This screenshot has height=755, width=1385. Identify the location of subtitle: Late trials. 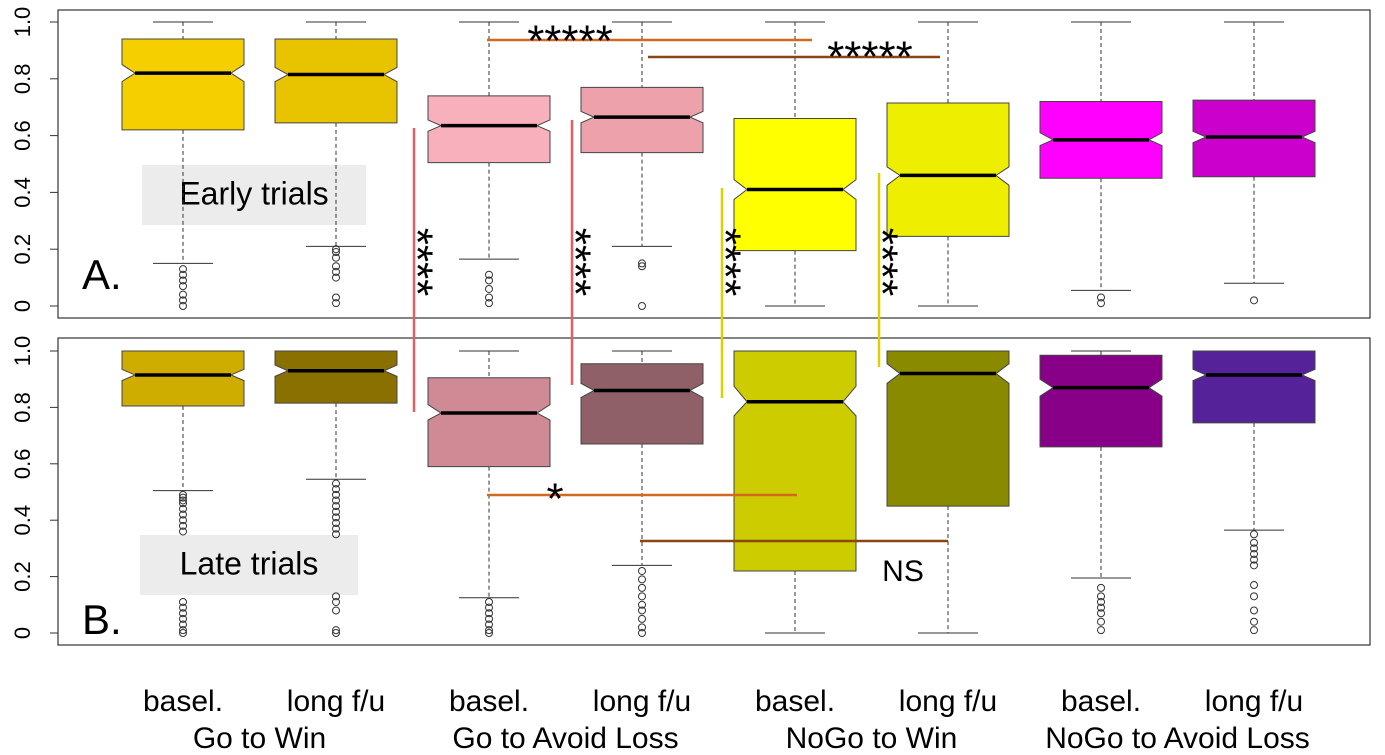
(249, 563).